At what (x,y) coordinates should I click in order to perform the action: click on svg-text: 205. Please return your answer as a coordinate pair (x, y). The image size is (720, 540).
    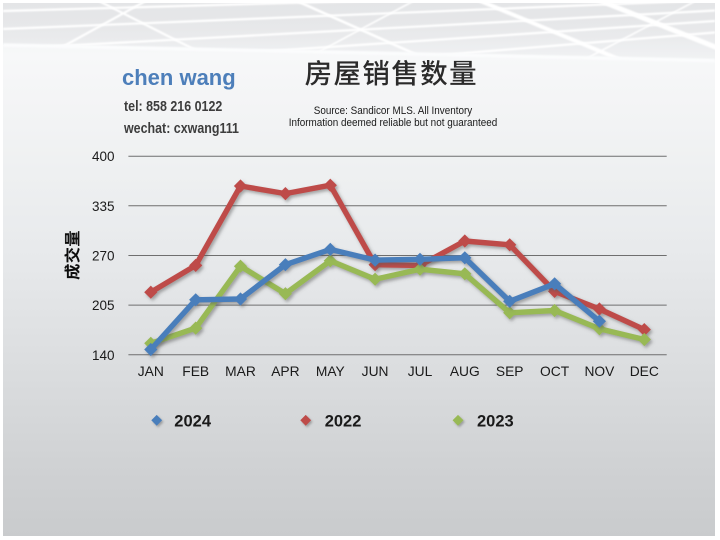
    Looking at the image, I should click on (103, 305).